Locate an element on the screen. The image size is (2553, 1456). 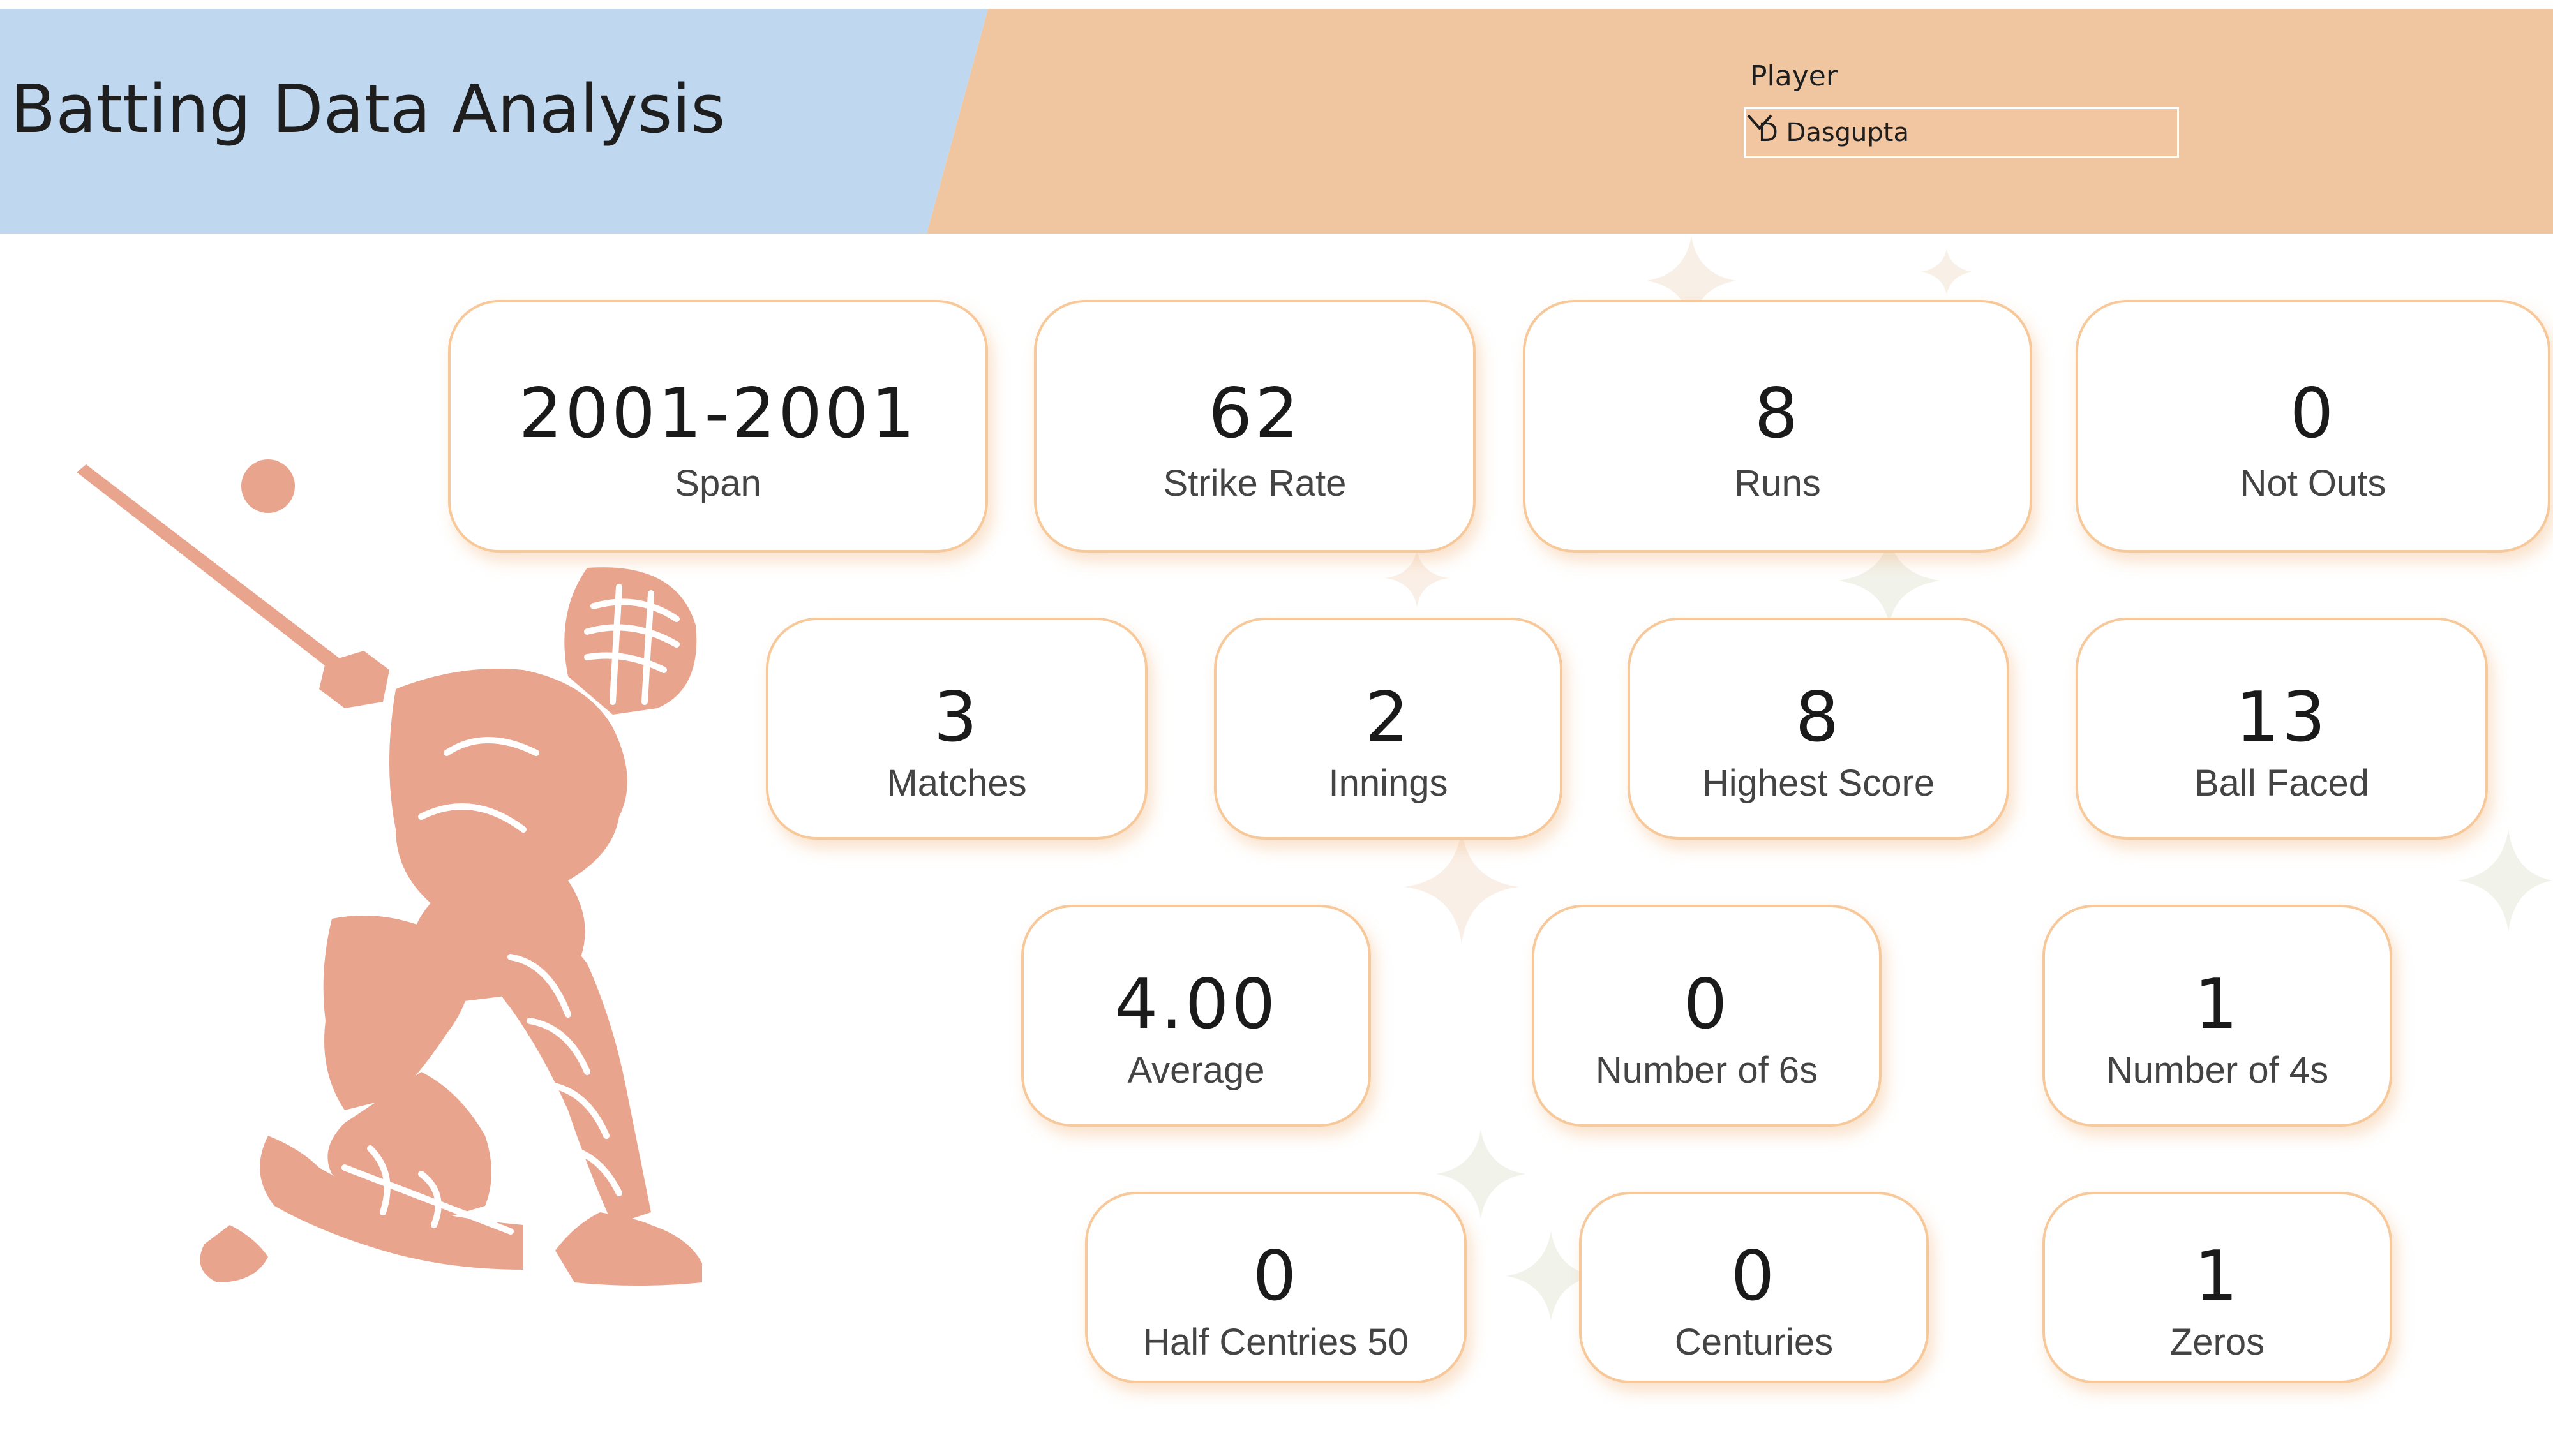
zeros-label: Zeros is located at coordinates (2217, 1342).